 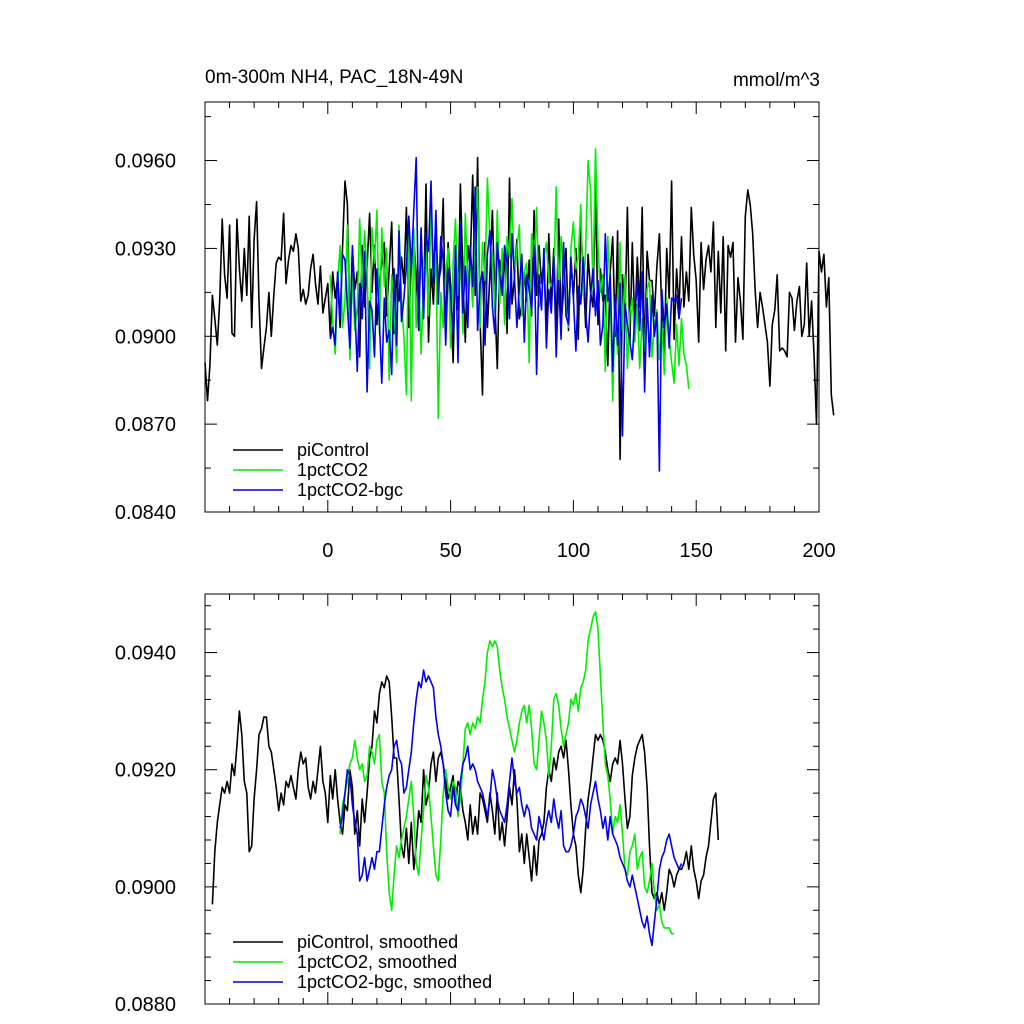 I want to click on top-panel-title: 0m-300m NH4, PAC_18N-49N, so click(x=334, y=77).